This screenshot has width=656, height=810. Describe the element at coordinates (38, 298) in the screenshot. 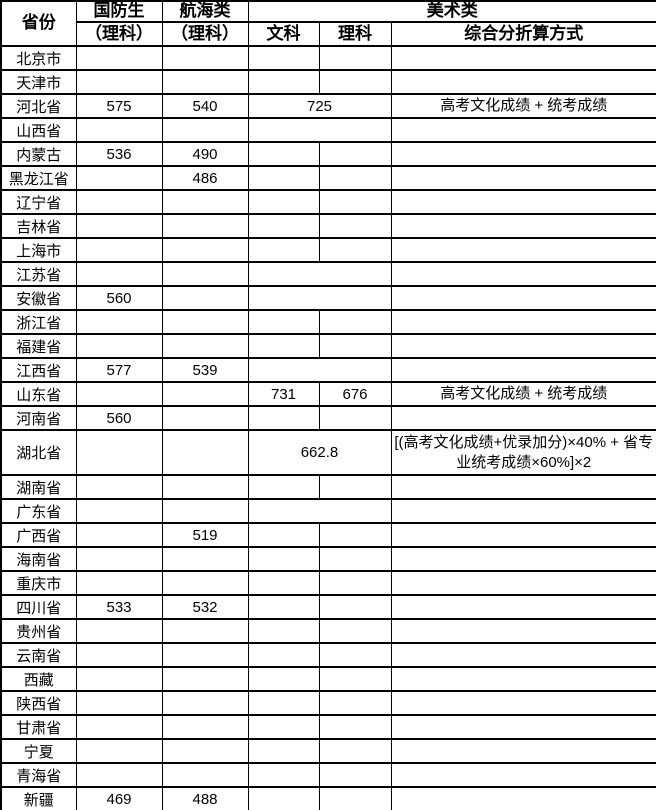

I see `cell-province: 安徽省` at that location.